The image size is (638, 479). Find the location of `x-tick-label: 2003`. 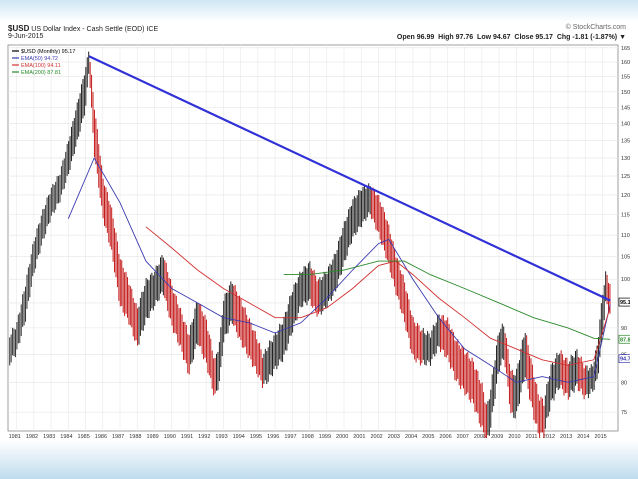

x-tick-label: 2003 is located at coordinates (394, 436).